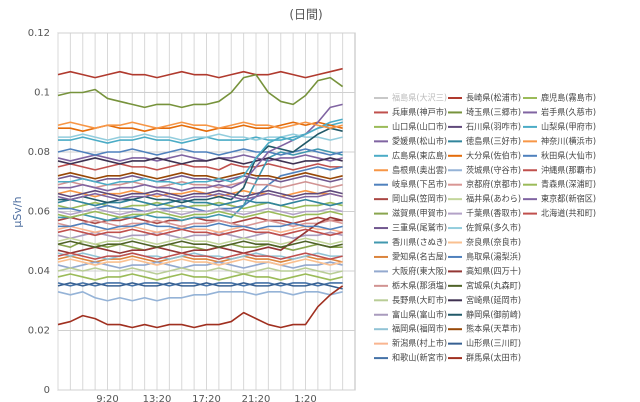  What do you see at coordinates (419, 112) in the screenshot?
I see `legend-label: 兵庫県(神戸市)` at bounding box center [419, 112].